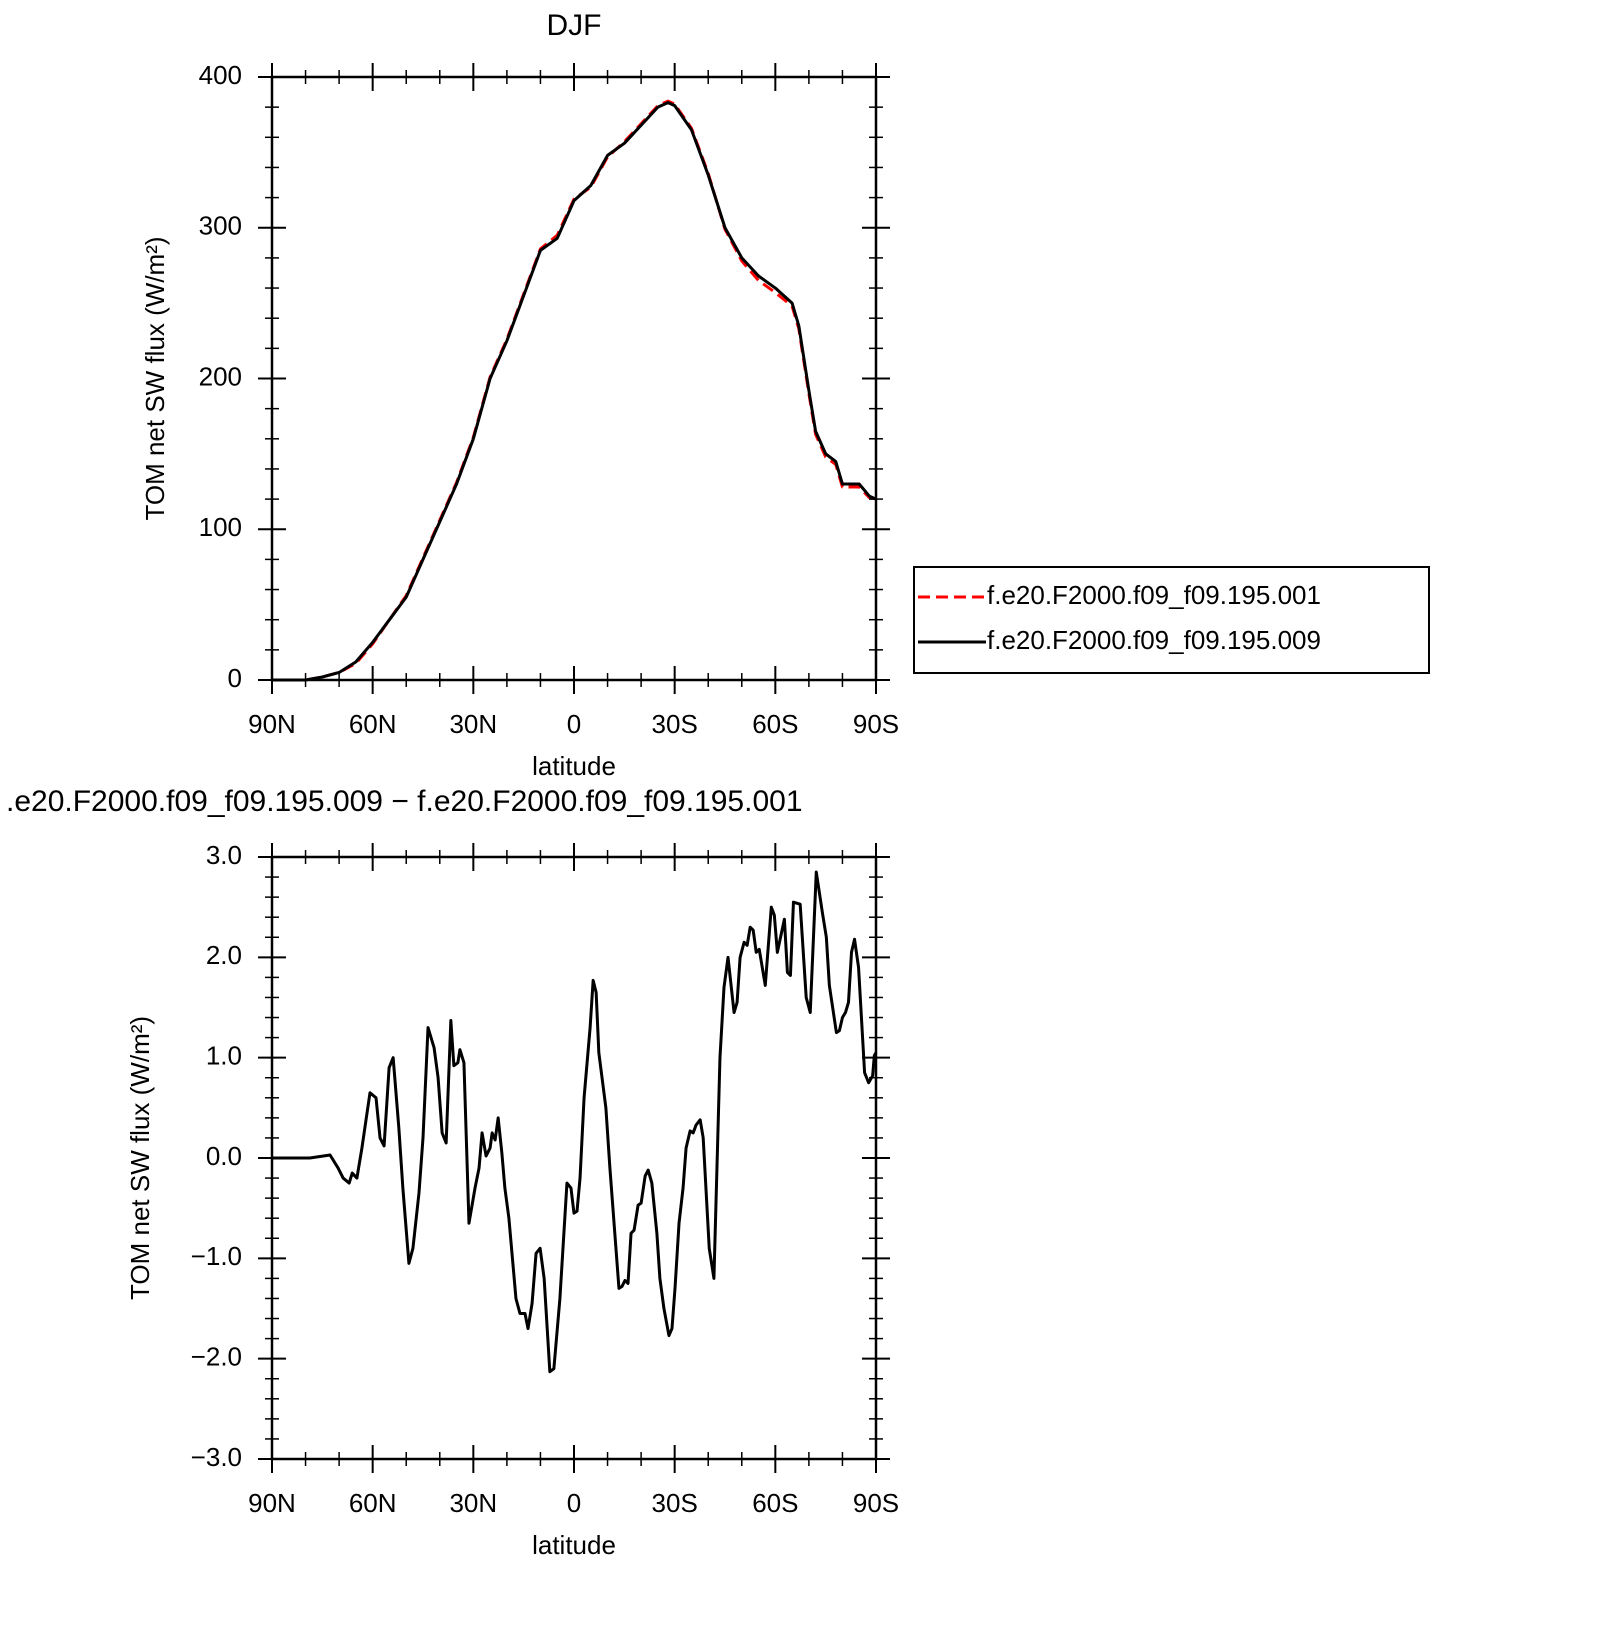 Image resolution: width=1599 pixels, height=1640 pixels. What do you see at coordinates (216, 1357) in the screenshot?
I see `y-tick-label: −2.0` at bounding box center [216, 1357].